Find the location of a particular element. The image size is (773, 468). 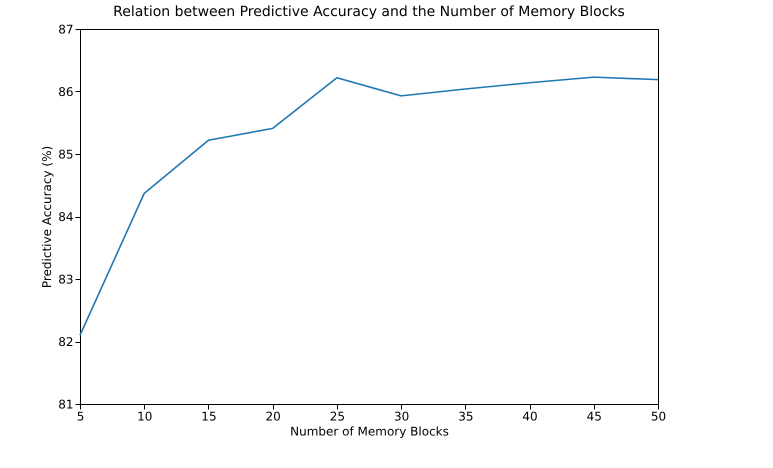

x-tick-label: 50 is located at coordinates (658, 417).